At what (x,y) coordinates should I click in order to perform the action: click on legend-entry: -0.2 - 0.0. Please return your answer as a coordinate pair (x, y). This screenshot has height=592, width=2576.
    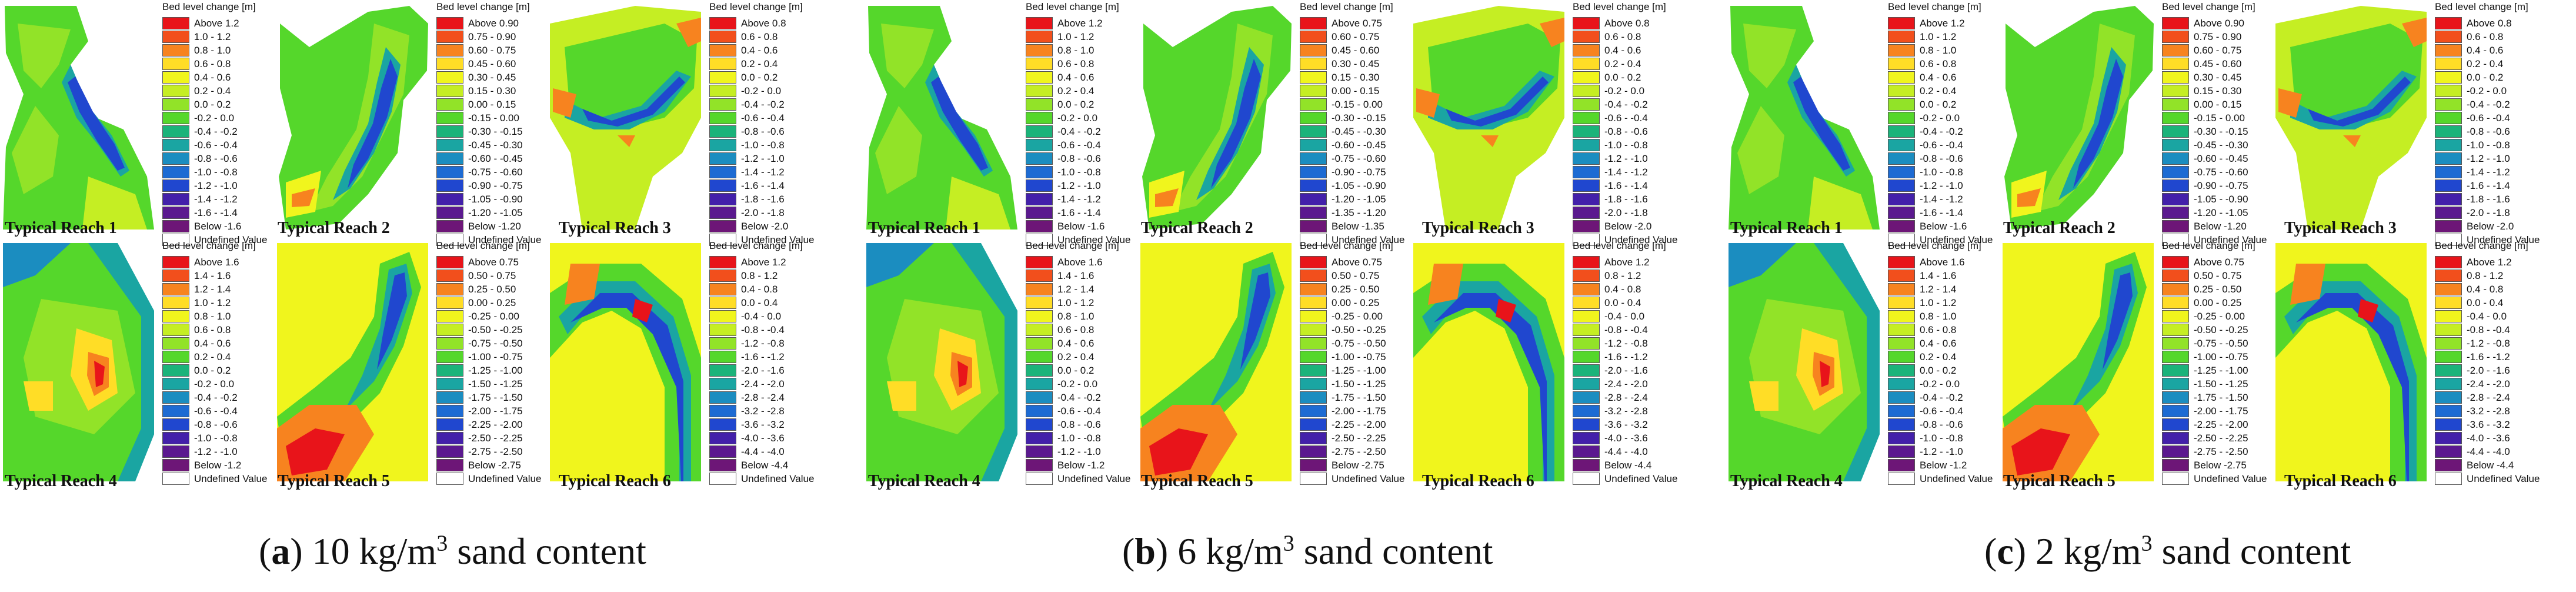
    Looking at the image, I should click on (198, 384).